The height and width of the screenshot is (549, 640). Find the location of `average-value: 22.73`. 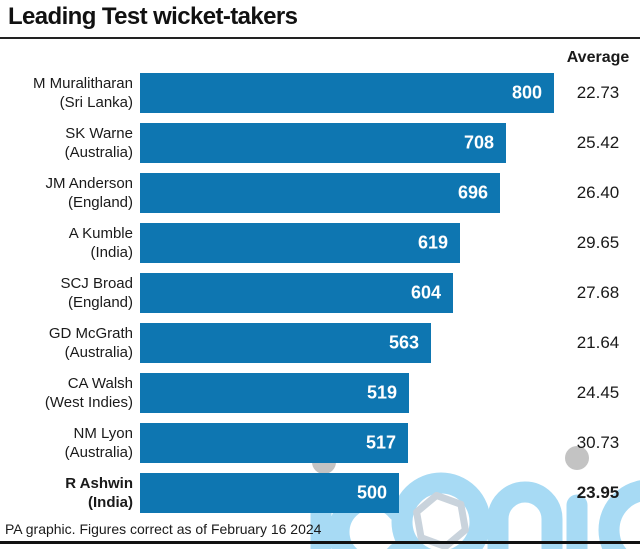

average-value: 22.73 is located at coordinates (598, 92).